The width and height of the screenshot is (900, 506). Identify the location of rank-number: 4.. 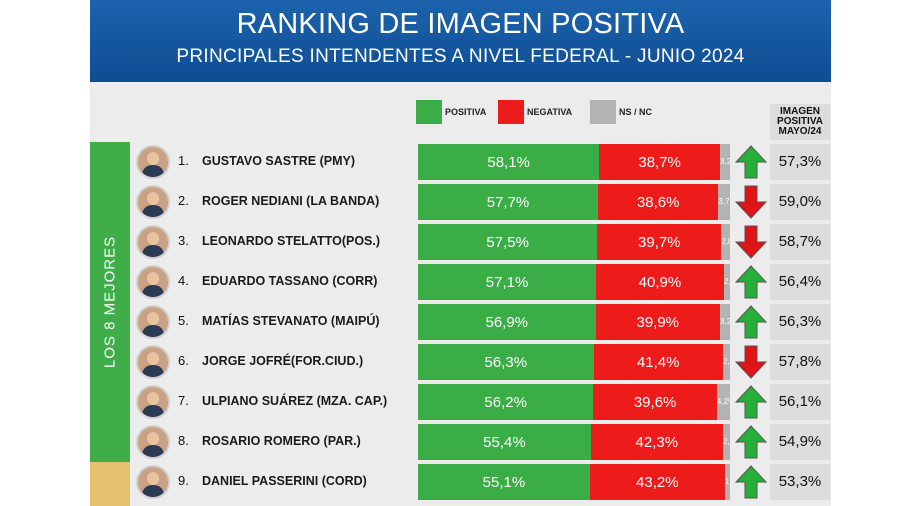
(183, 280).